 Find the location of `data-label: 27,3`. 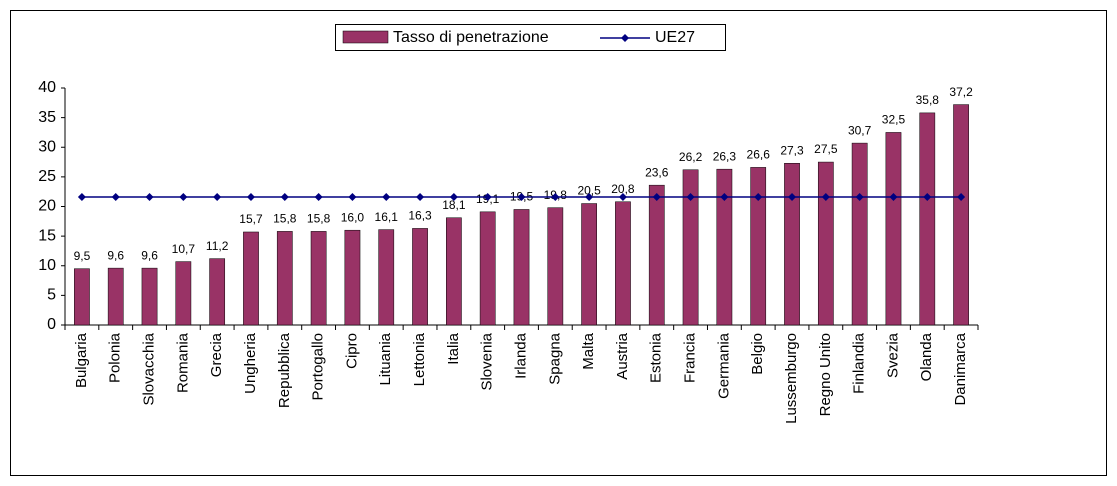

data-label: 27,3 is located at coordinates (792, 150).